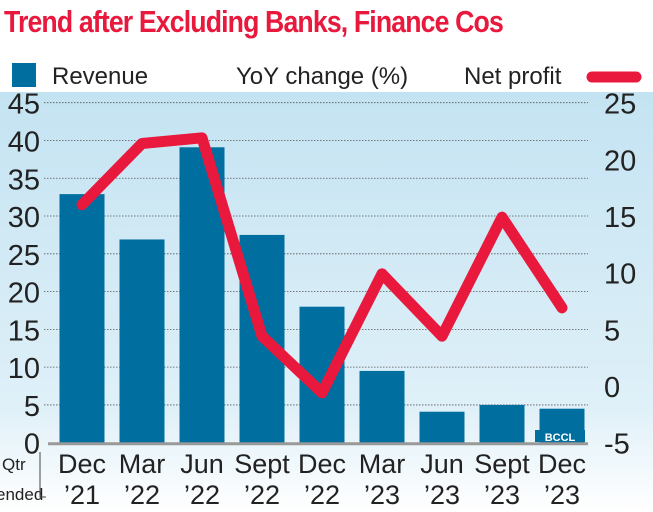 The height and width of the screenshot is (512, 653). What do you see at coordinates (24, 331) in the screenshot?
I see `left-tick-label: 15` at bounding box center [24, 331].